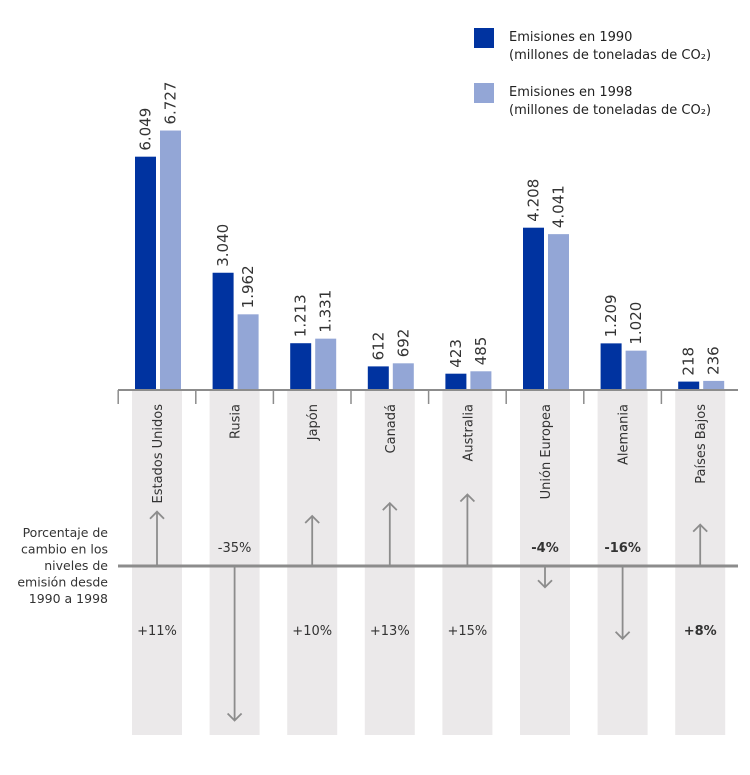 Image resolution: width=750 pixels, height=775 pixels. Describe the element at coordinates (636, 323) in the screenshot. I see `value-label-1998-alemania: 1.020` at that location.